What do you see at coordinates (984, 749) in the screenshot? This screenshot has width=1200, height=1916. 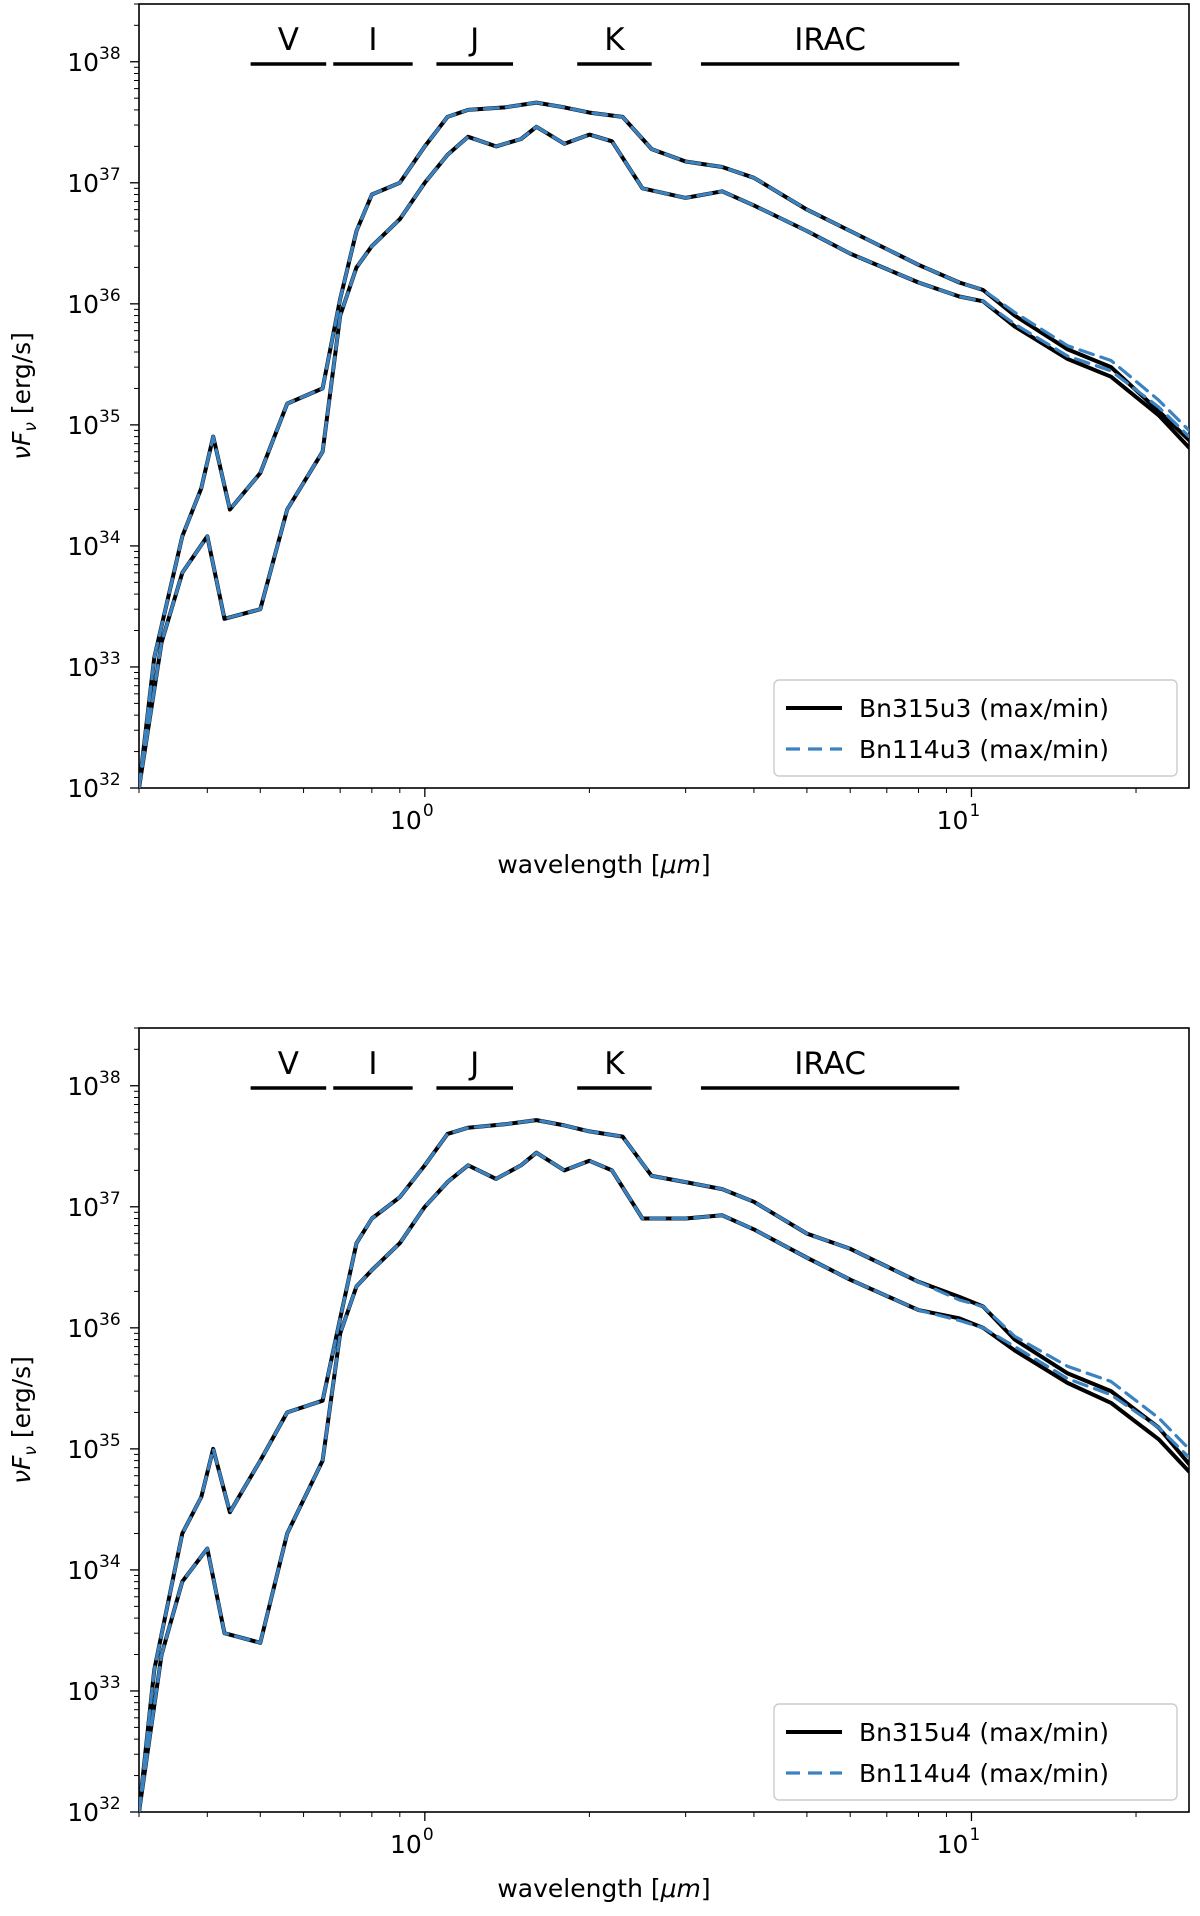 I see `legend-label: Bn114u3 (max/min)` at bounding box center [984, 749].